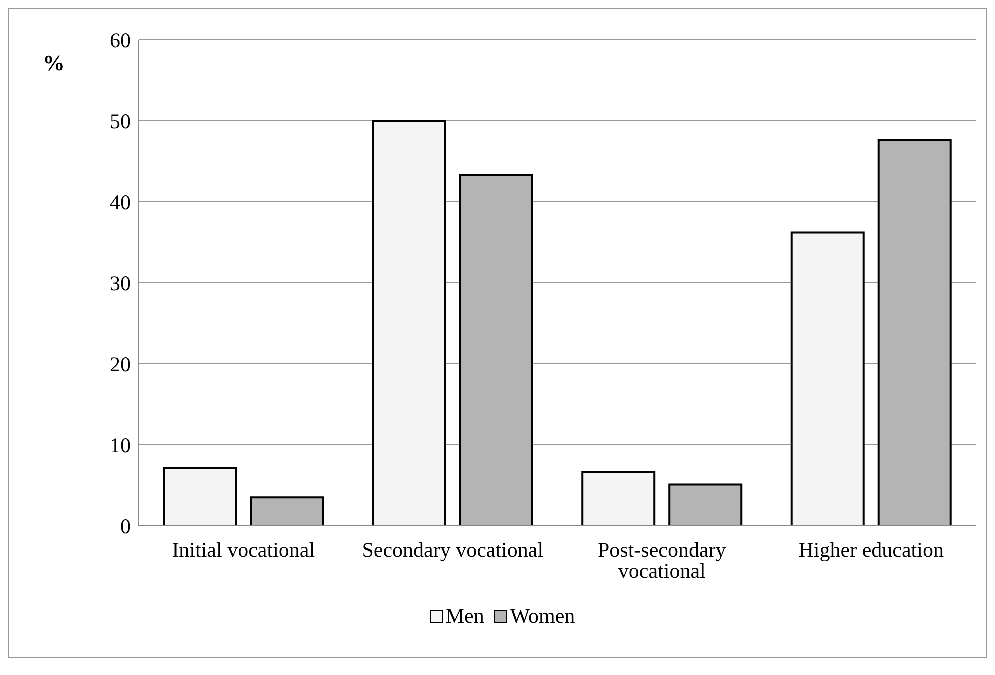  I want to click on y-tick-label: 50, so click(120, 121).